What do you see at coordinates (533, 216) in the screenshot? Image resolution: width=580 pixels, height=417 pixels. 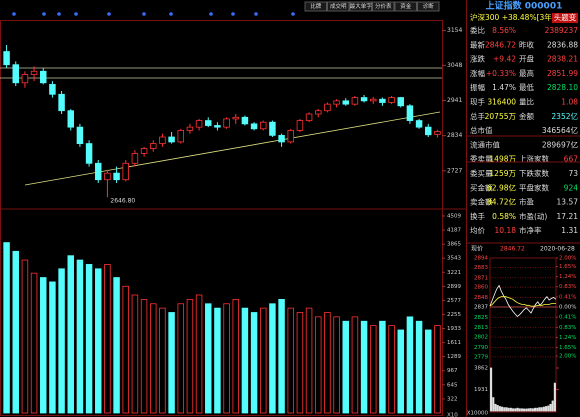 I see `quote-cell: 市盈(动)` at bounding box center [533, 216].